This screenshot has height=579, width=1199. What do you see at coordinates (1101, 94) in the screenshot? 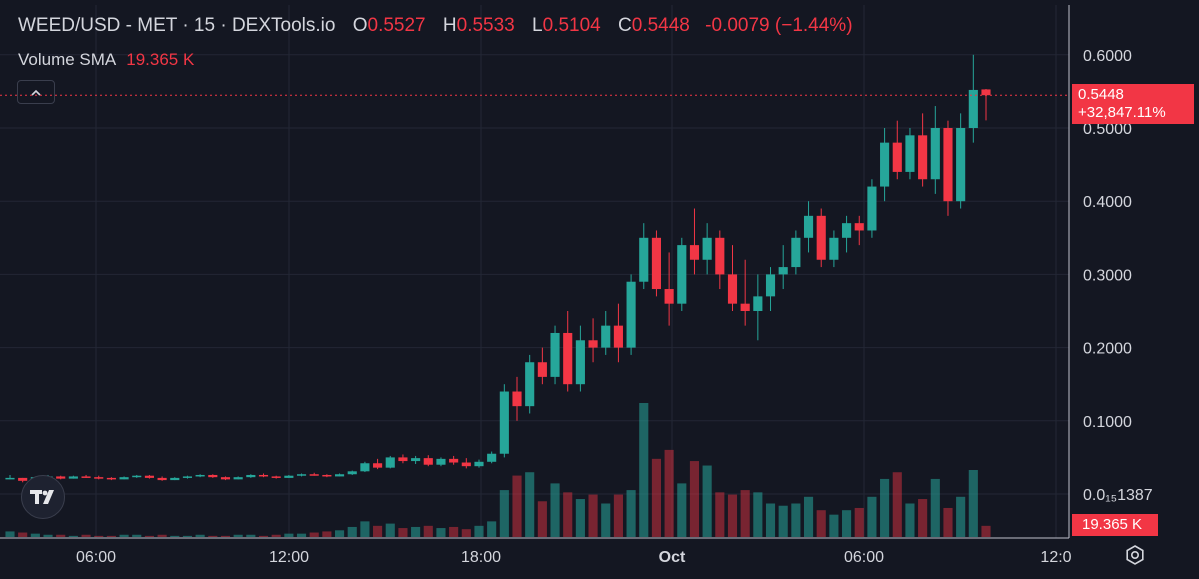
I see `last-price-value: 0.5448` at bounding box center [1101, 94].